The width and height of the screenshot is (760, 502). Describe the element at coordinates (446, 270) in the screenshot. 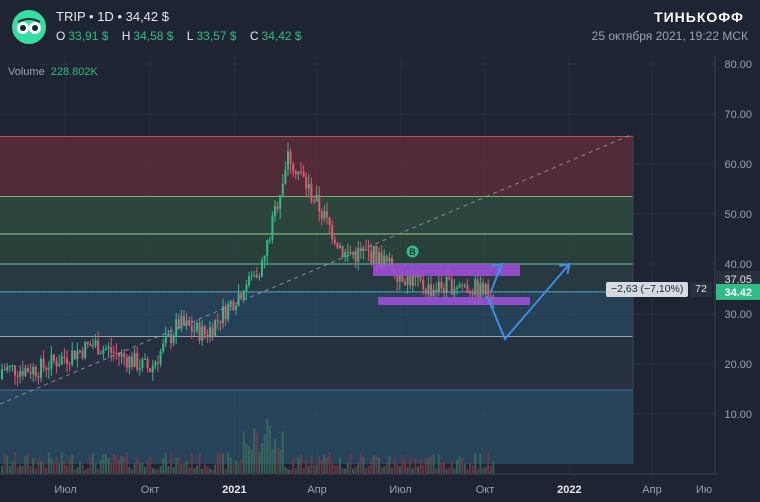

I see `resistance-rectangle` at that location.